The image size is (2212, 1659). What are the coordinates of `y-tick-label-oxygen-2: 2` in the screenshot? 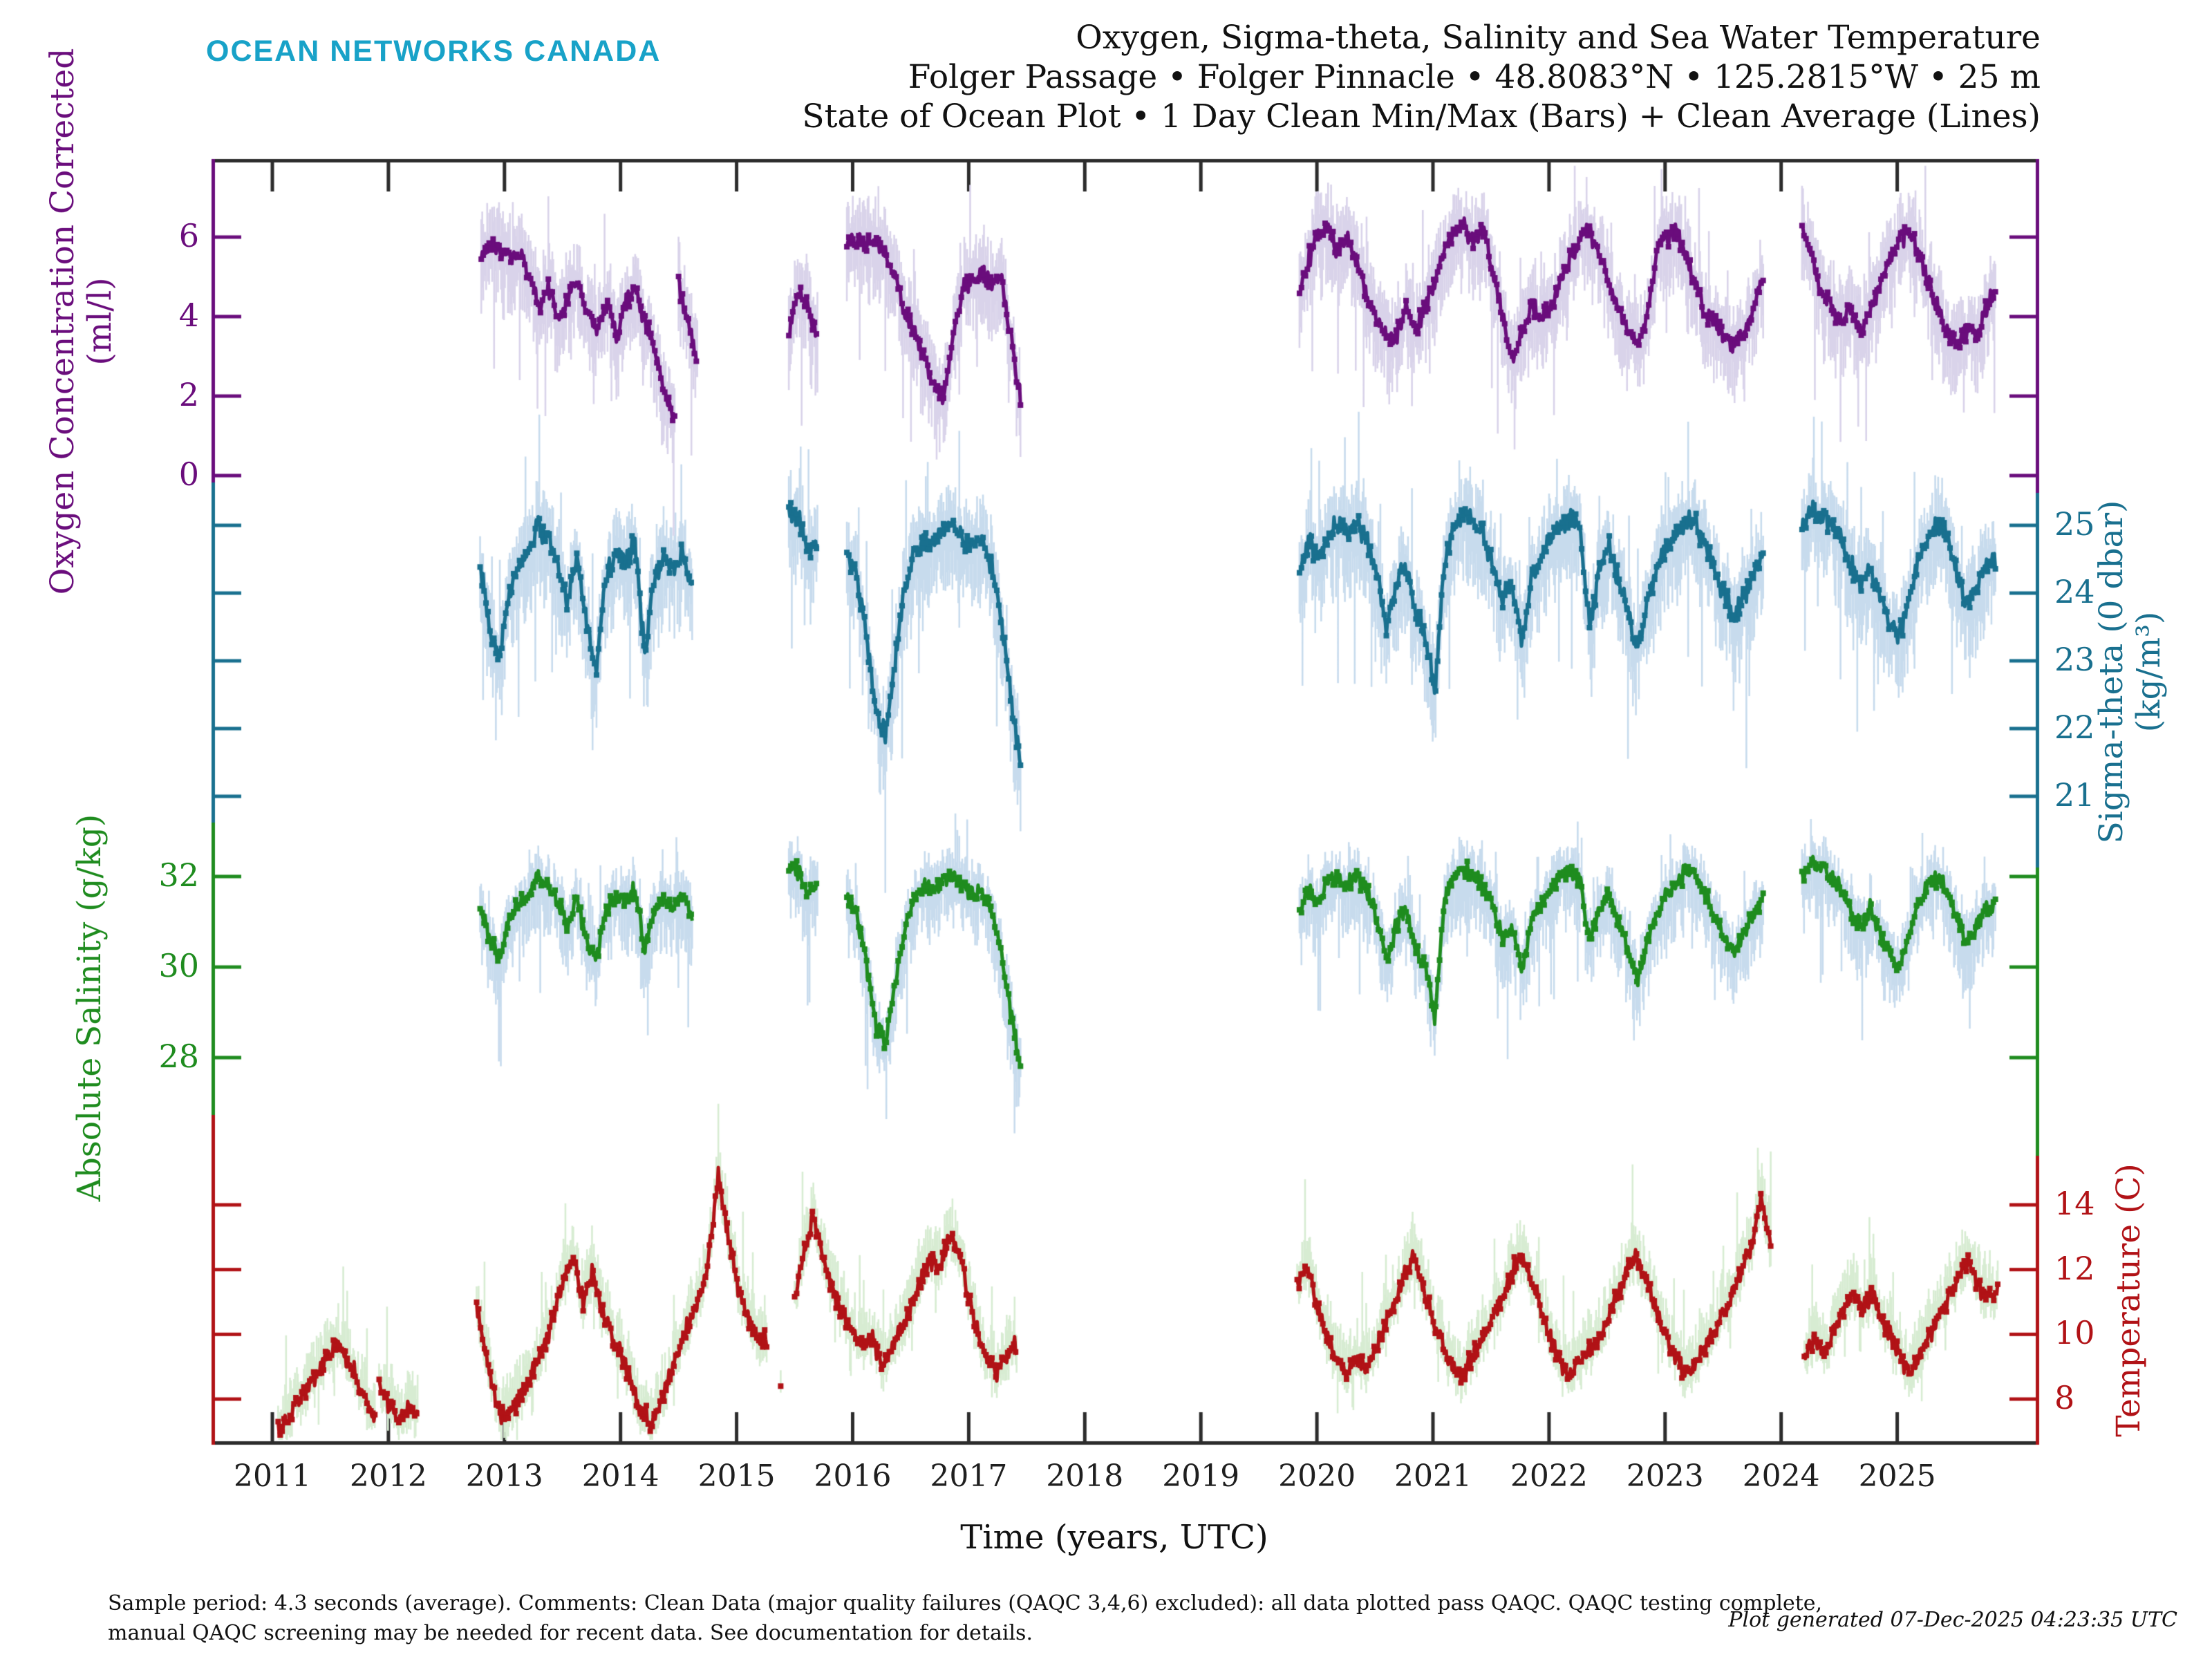 It's located at (188, 394).